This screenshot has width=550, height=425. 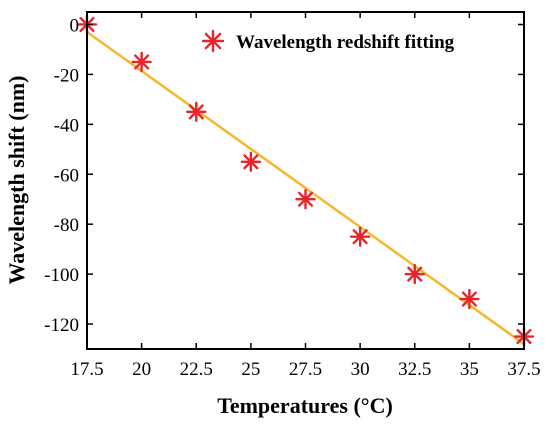 I want to click on y-tick-label: -80, so click(x=66, y=225).